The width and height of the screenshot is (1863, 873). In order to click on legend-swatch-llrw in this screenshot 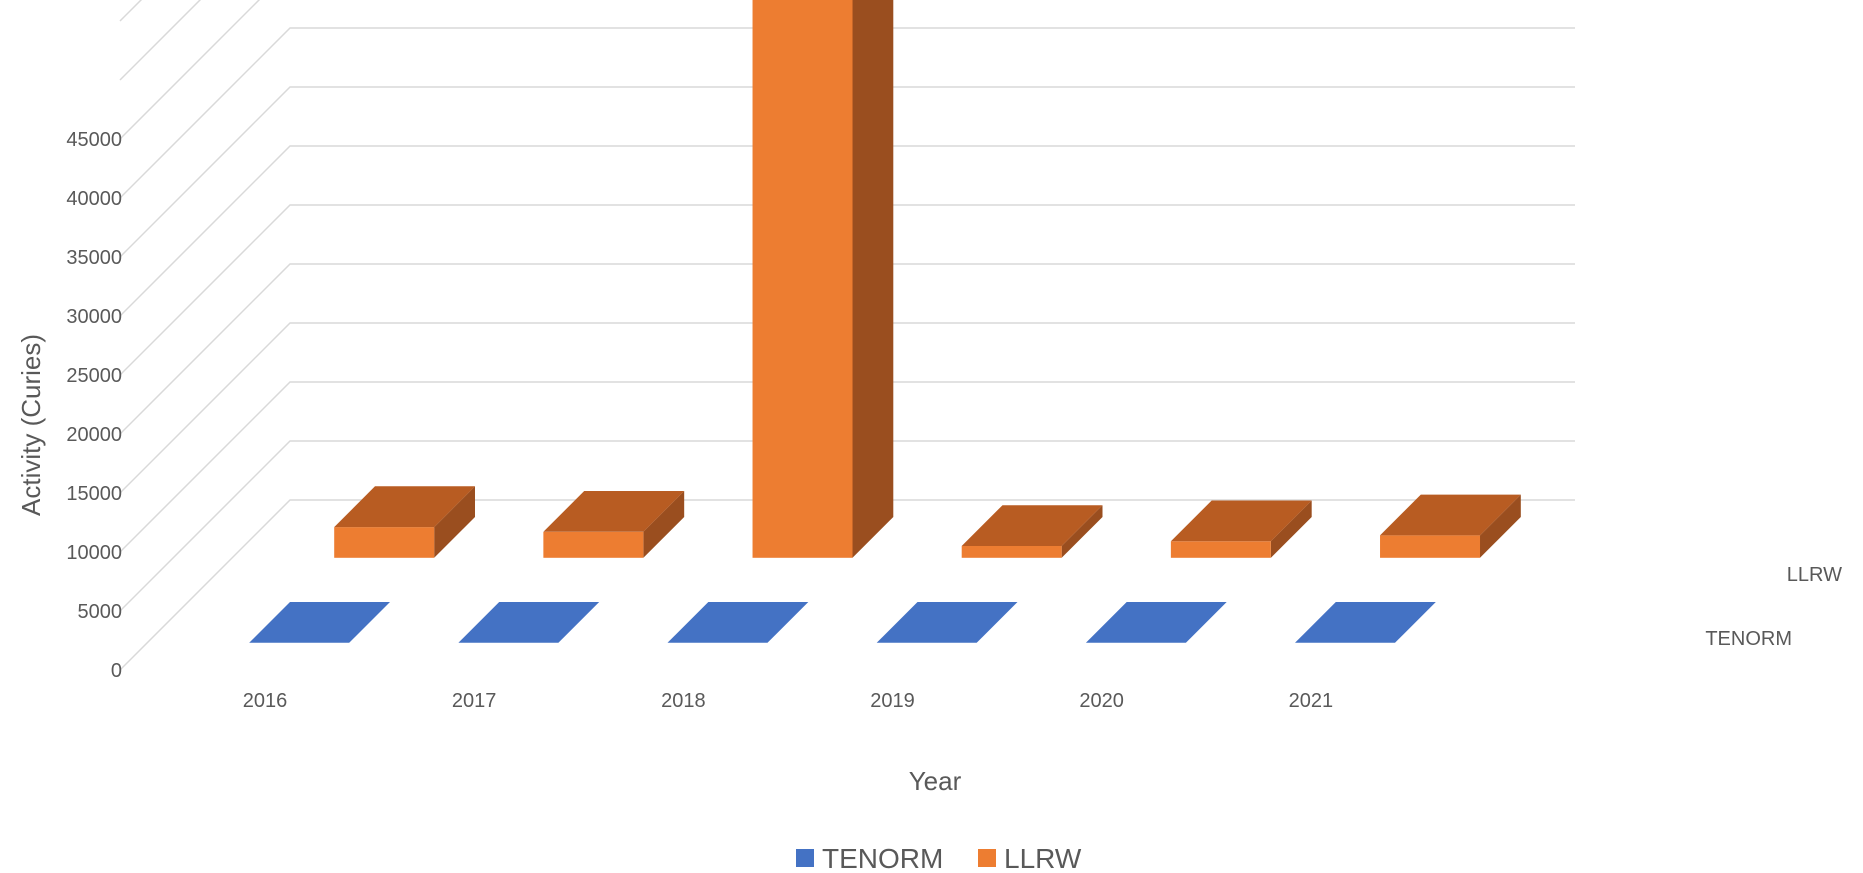, I will do `click(987, 858)`.